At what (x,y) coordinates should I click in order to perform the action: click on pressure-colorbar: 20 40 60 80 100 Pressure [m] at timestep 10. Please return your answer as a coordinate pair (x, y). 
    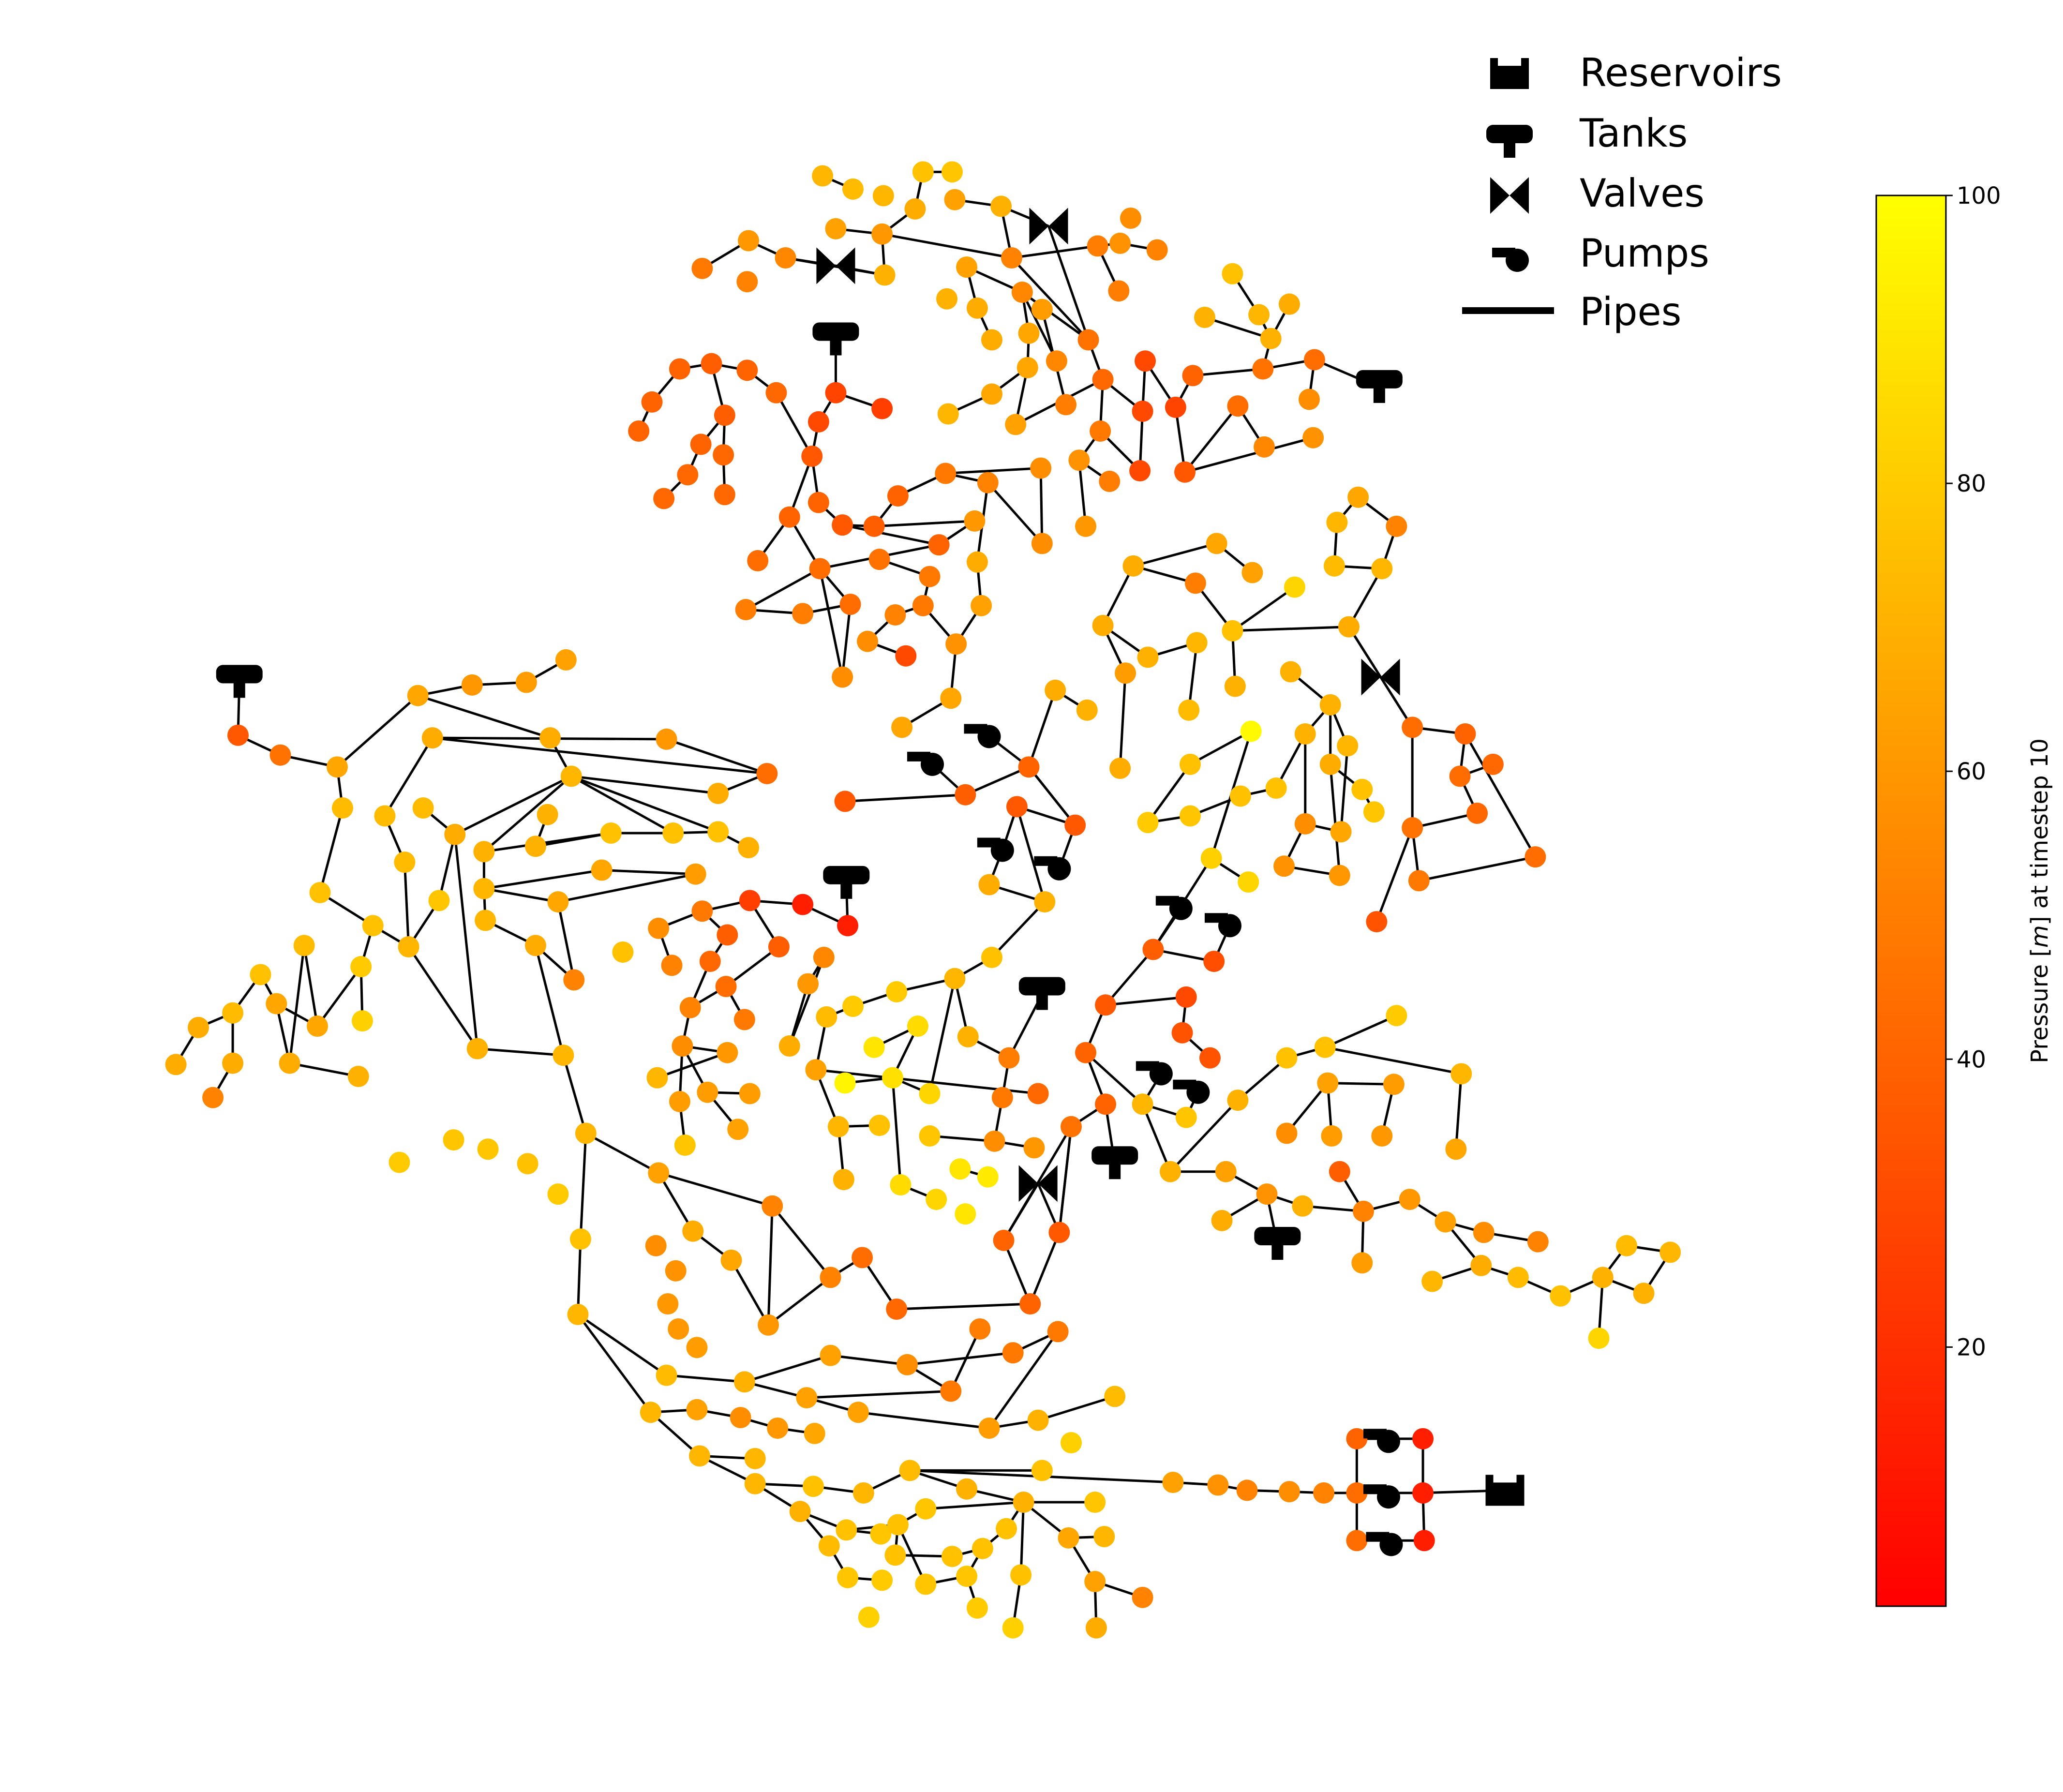
    Looking at the image, I should click on (1964, 894).